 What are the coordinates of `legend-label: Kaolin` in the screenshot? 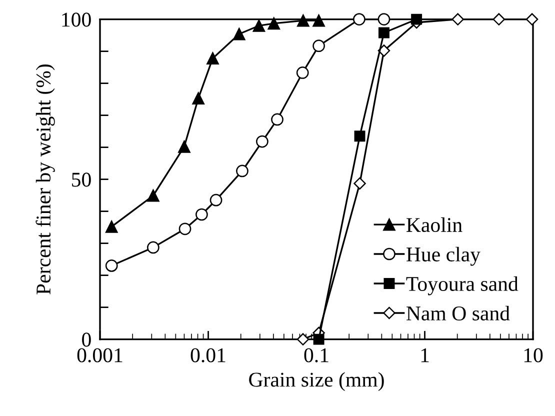 It's located at (434, 224).